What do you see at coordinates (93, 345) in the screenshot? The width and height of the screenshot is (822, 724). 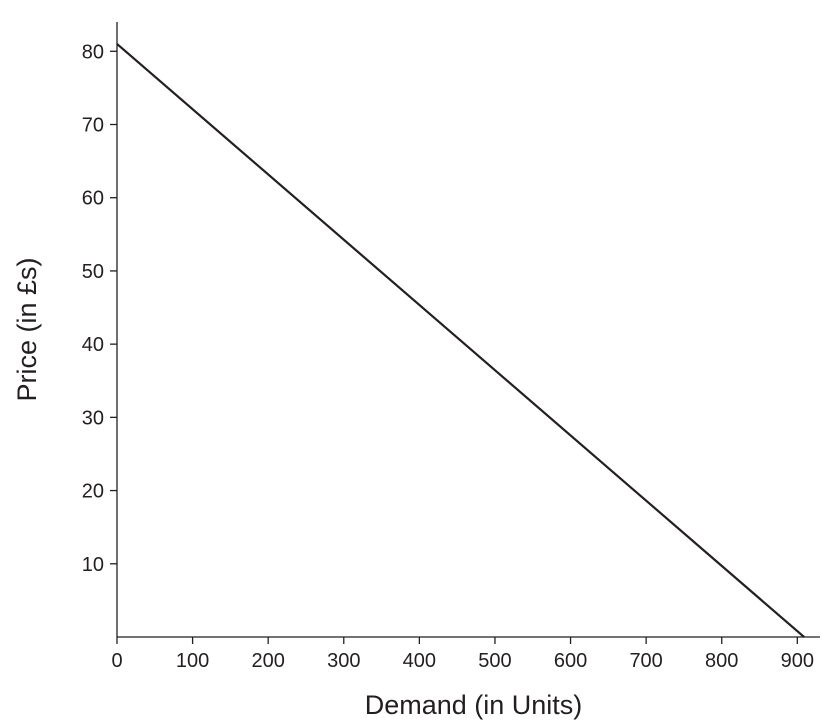 I see `y-tick-label: 40` at bounding box center [93, 345].